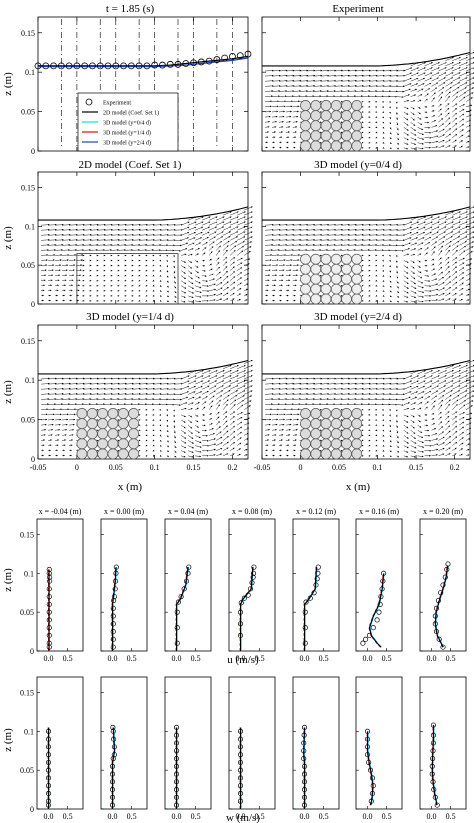 The height and width of the screenshot is (823, 474). Describe the element at coordinates (443, 511) in the screenshot. I see `profile-title: x = 0.20 (m)` at that location.